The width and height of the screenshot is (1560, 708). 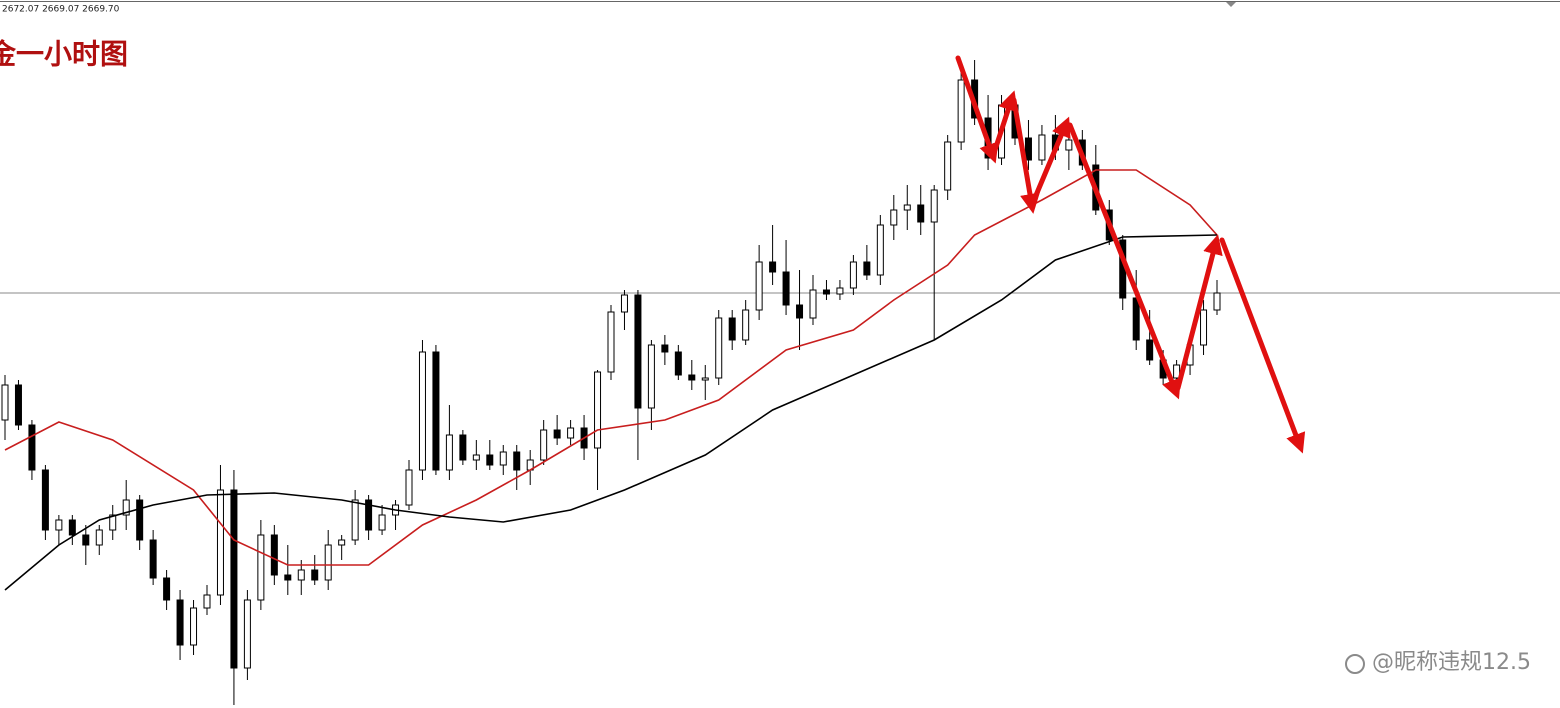 What do you see at coordinates (1355, 664) in the screenshot?
I see `watermark-icon` at bounding box center [1355, 664].